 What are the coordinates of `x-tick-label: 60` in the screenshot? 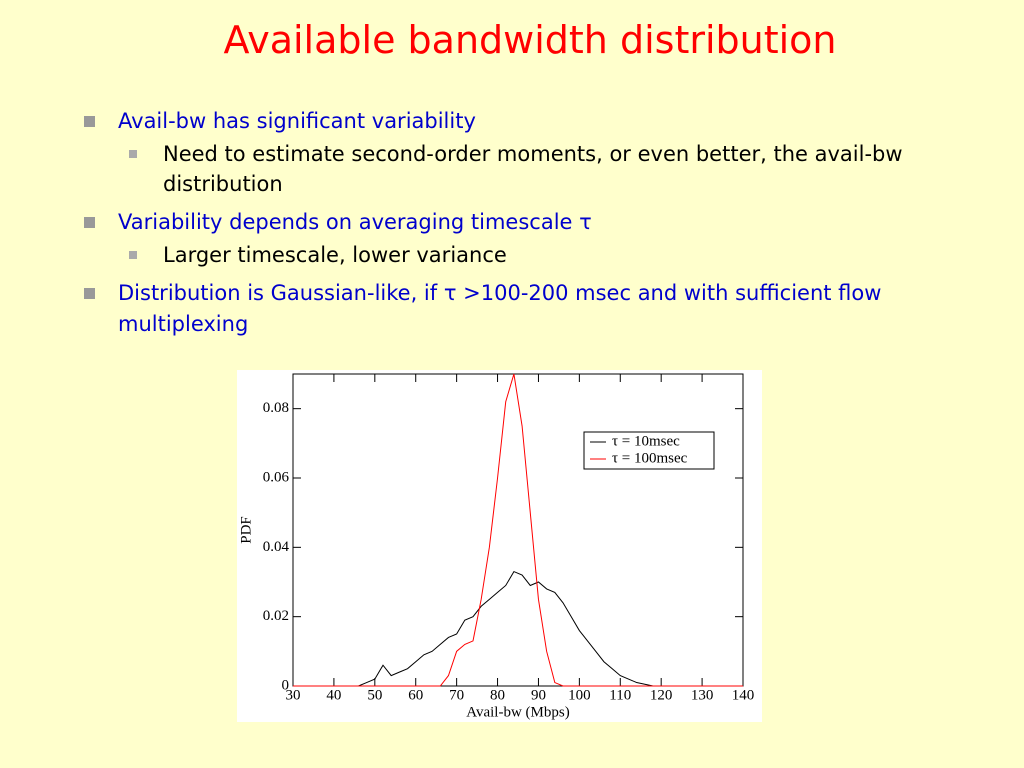 It's located at (415, 695).